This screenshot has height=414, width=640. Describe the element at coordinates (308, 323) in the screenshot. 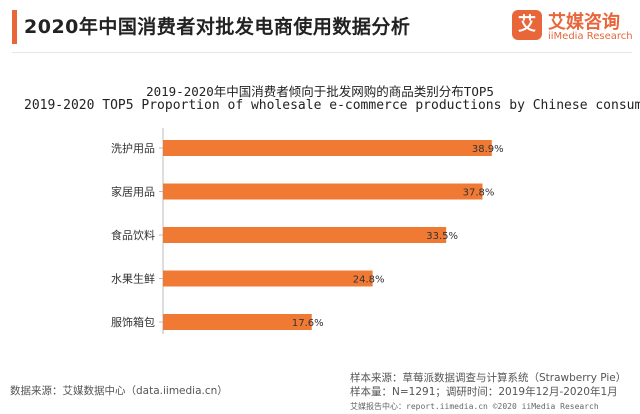

I see `value-label: 17.6%` at that location.